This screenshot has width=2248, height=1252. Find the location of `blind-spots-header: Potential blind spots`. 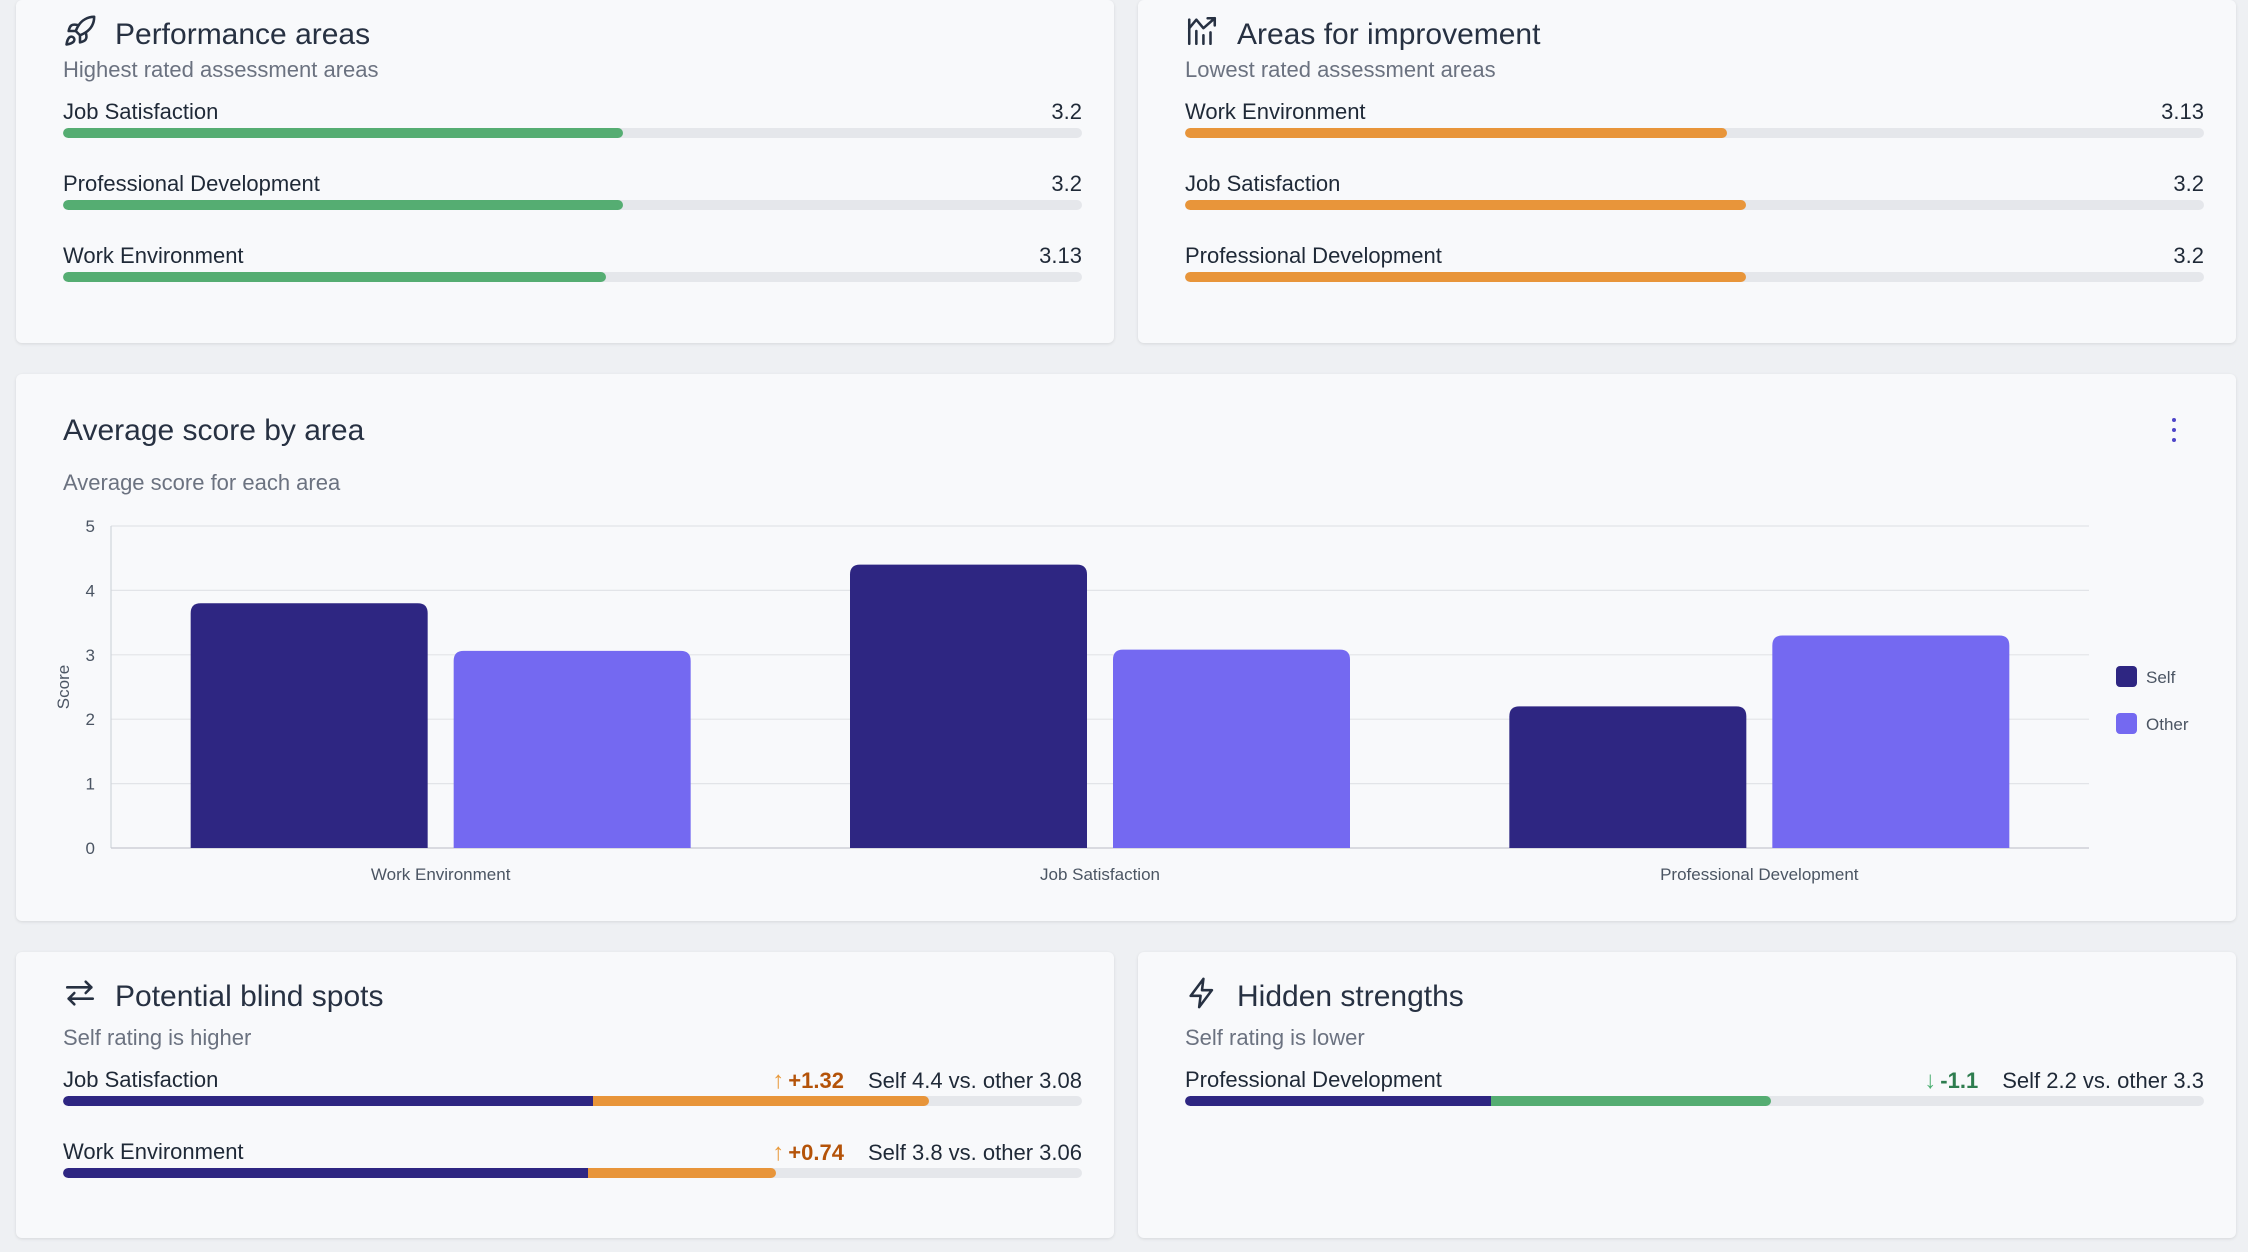

blind-spots-header: Potential blind spots is located at coordinates (223, 997).